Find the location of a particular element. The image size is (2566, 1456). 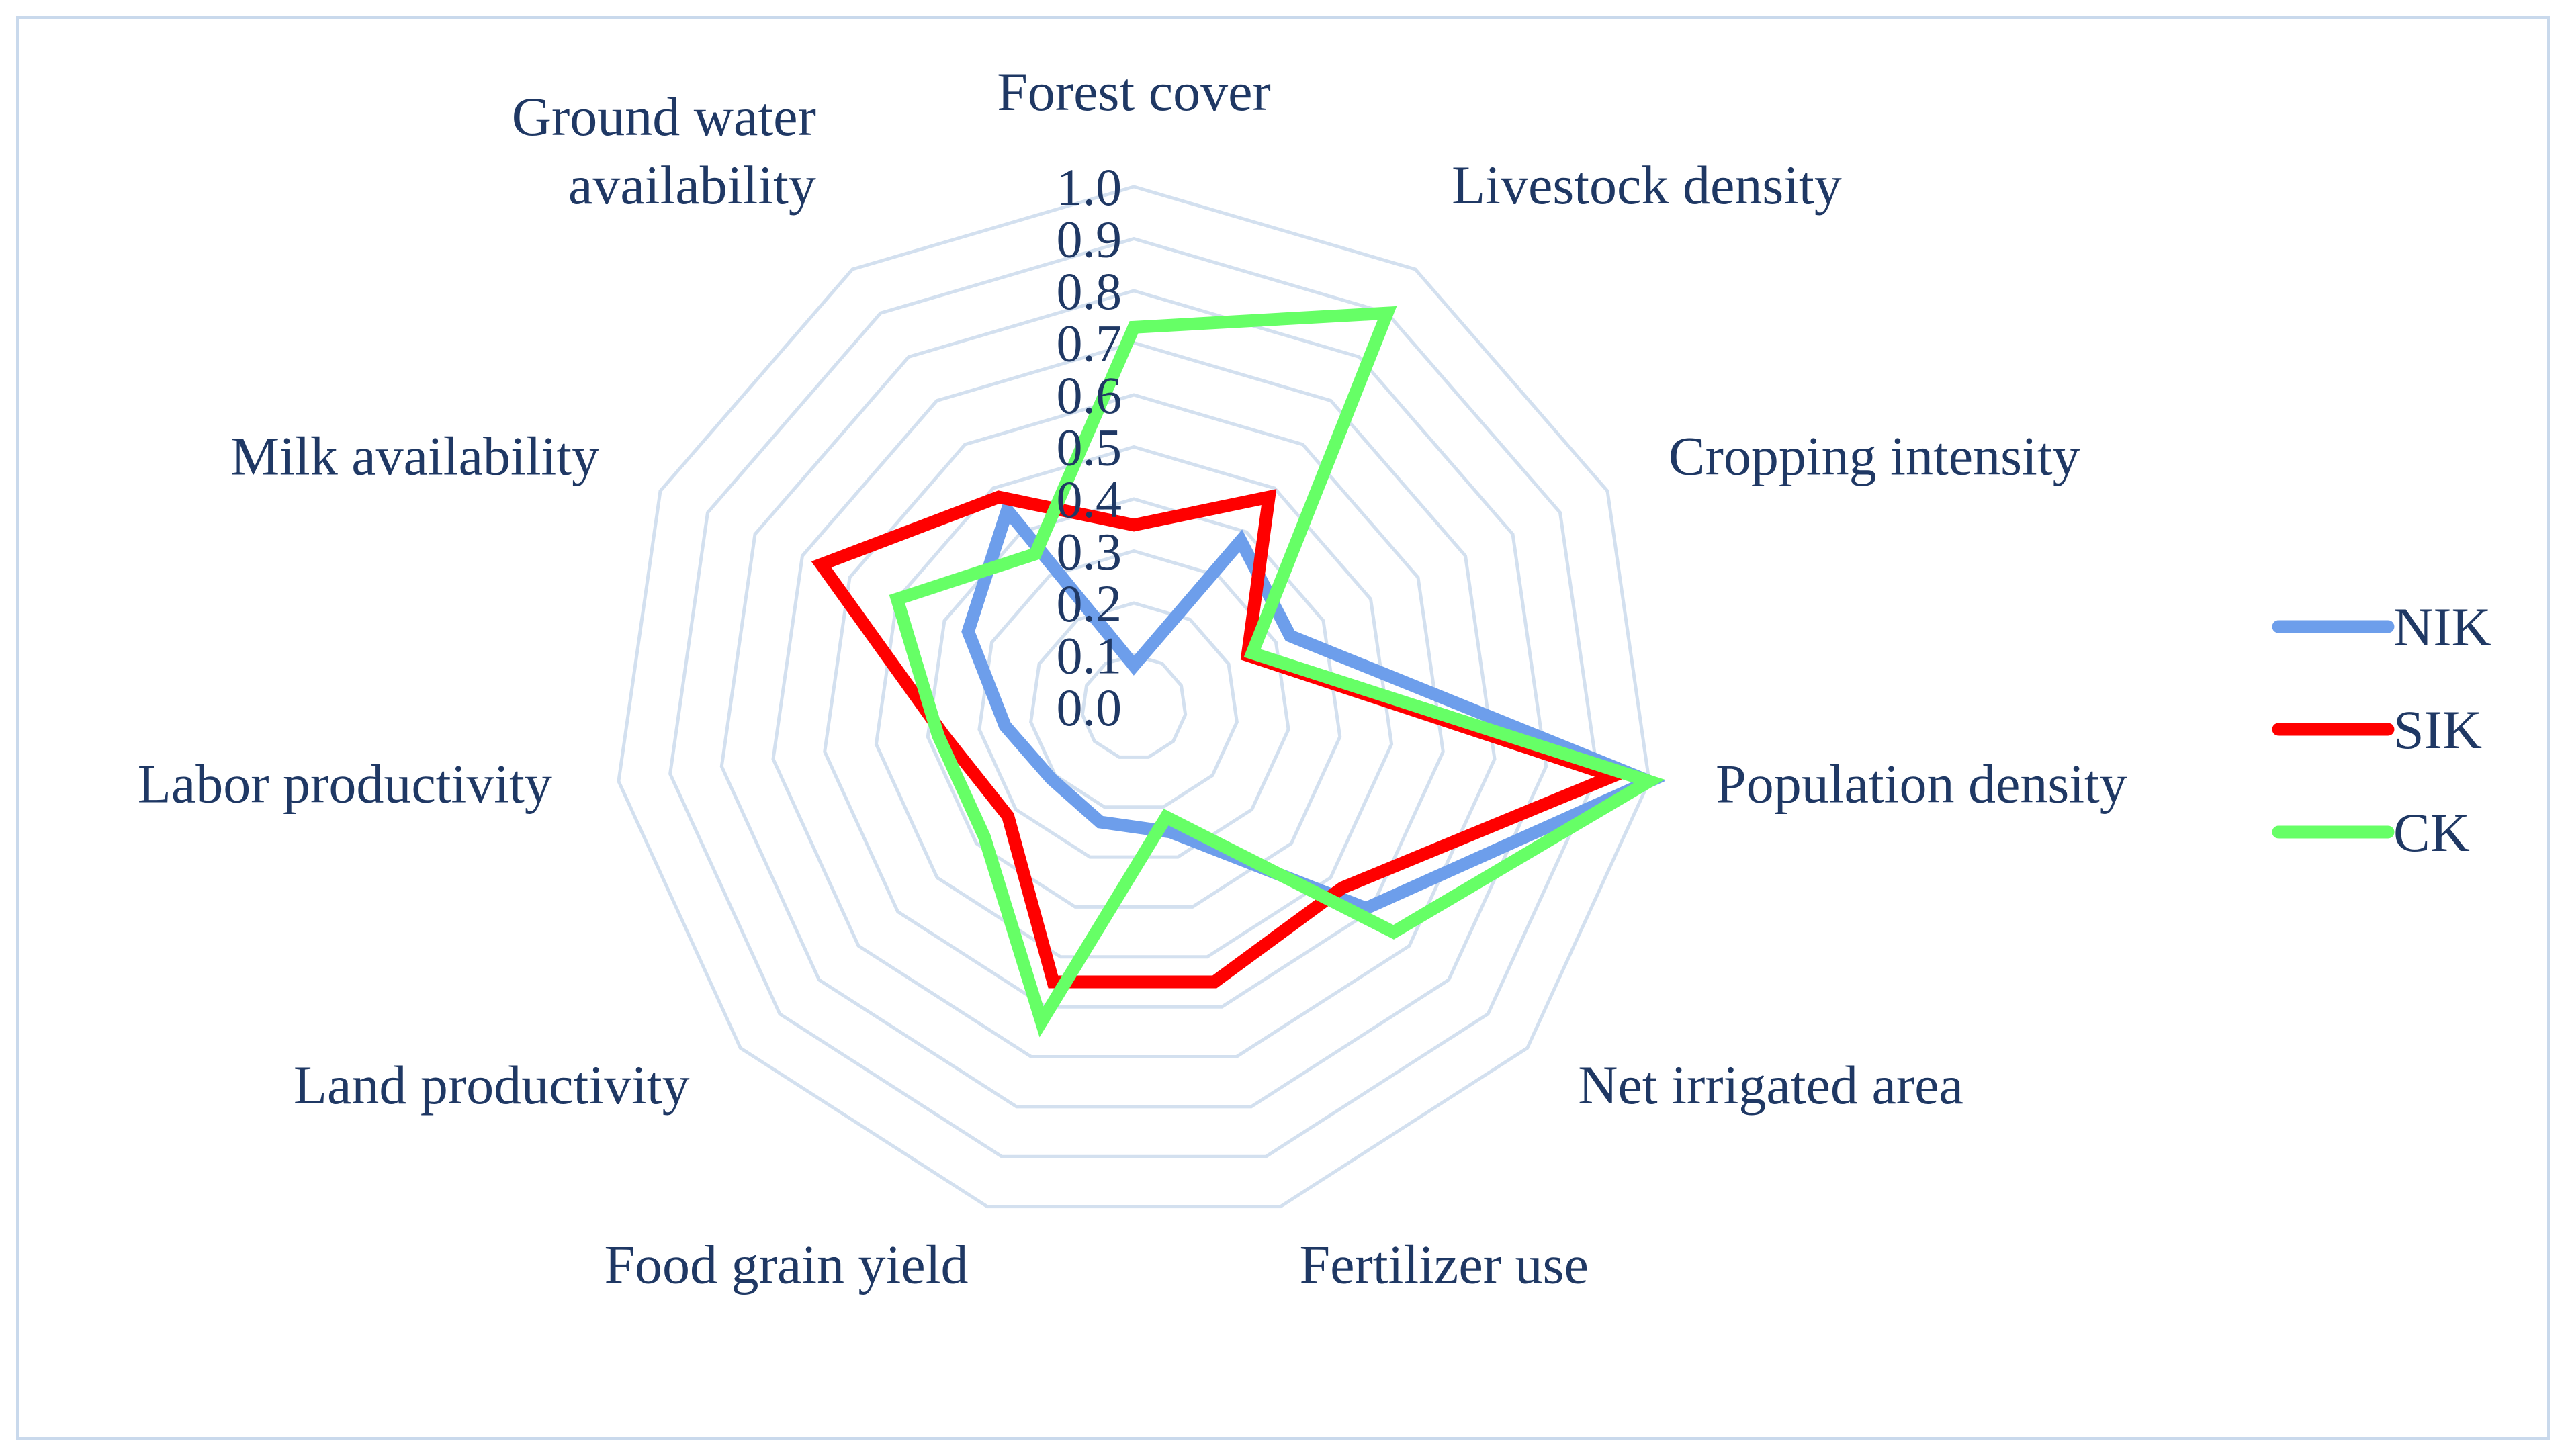

category-label-labor-productivity: Labor productivity is located at coordinates (345, 784).